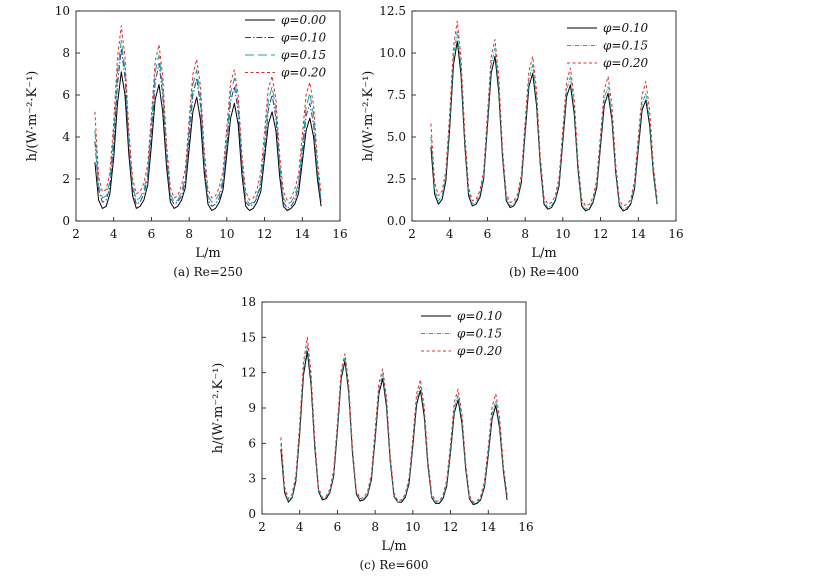 This screenshot has height=578, width=820. What do you see at coordinates (252, 479) in the screenshot?
I see `y-tick-label: 3` at bounding box center [252, 479].